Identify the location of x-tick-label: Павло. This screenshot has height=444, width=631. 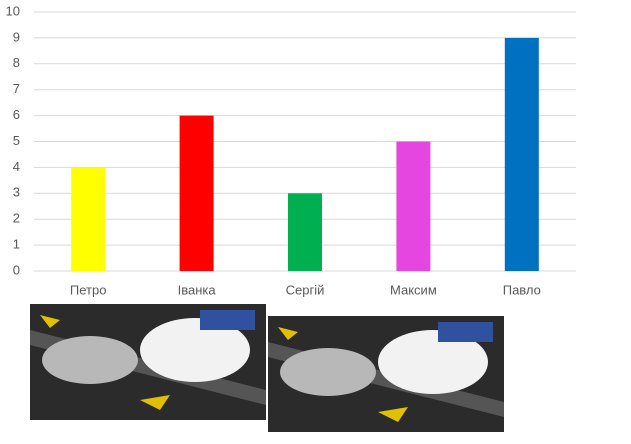
(522, 289).